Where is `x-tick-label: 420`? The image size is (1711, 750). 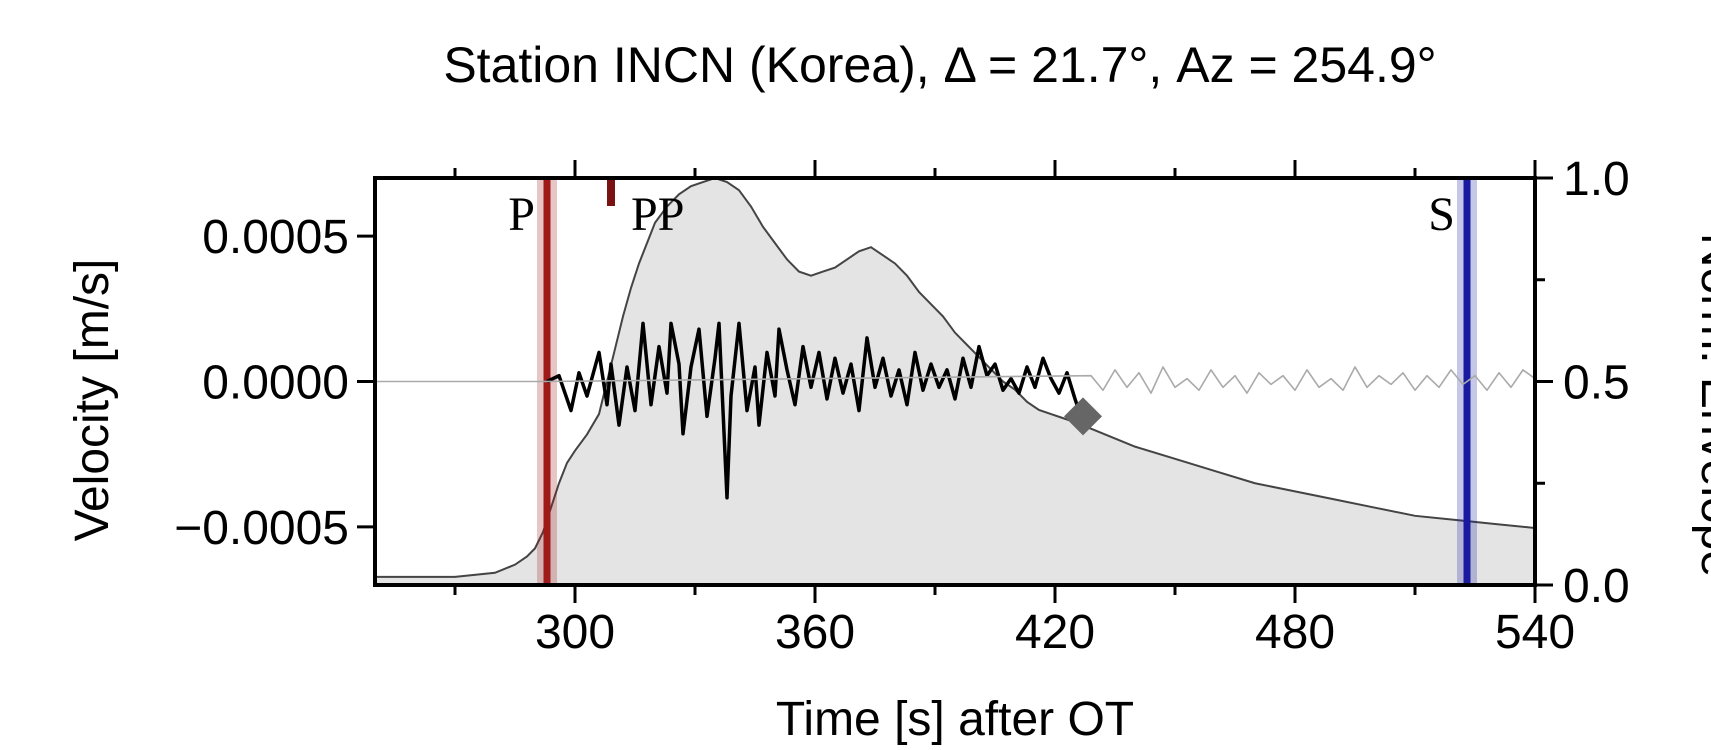 x-tick-label: 420 is located at coordinates (1055, 632).